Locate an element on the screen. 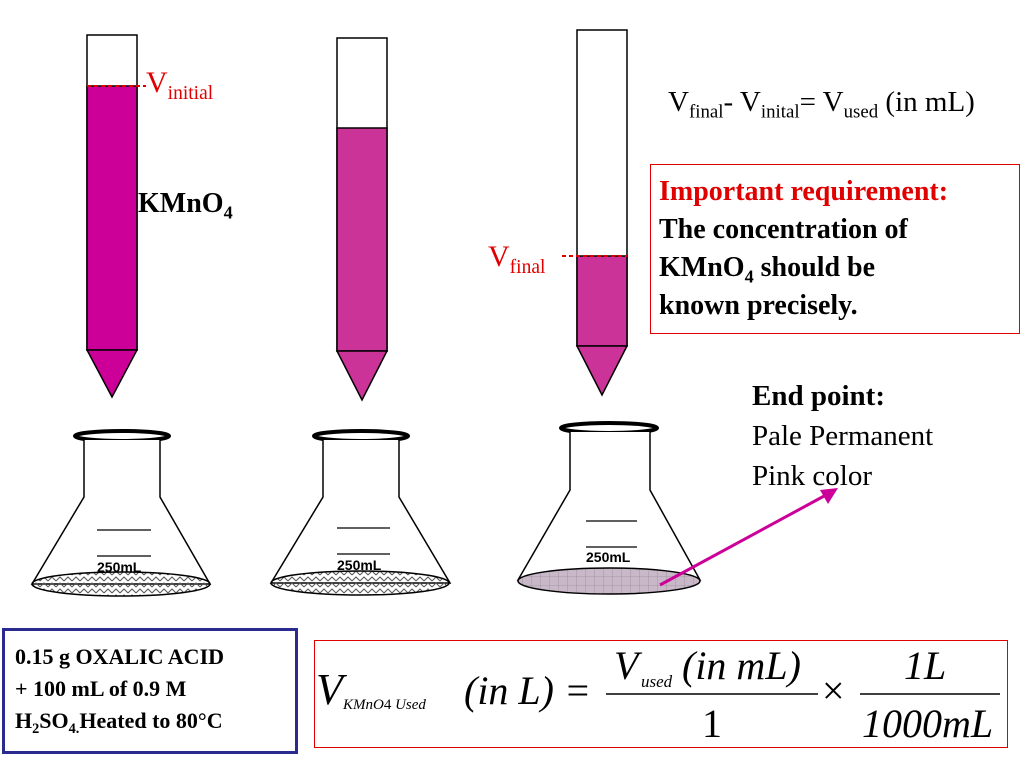  formula-v: V is located at coordinates (329, 689).